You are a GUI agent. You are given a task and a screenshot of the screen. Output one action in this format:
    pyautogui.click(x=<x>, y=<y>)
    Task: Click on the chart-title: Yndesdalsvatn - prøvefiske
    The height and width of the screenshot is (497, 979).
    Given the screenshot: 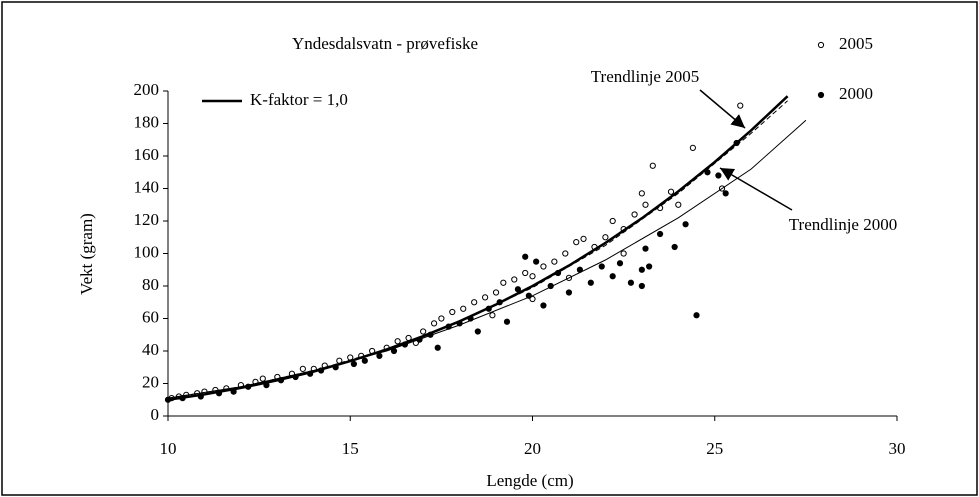 What is the action you would take?
    pyautogui.click(x=385, y=43)
    